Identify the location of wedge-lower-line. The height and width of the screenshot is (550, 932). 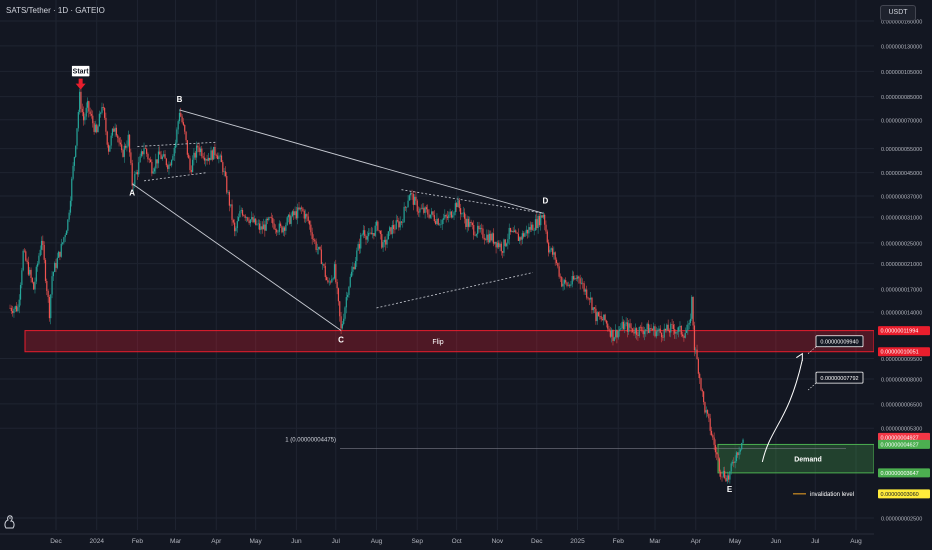
(236, 257).